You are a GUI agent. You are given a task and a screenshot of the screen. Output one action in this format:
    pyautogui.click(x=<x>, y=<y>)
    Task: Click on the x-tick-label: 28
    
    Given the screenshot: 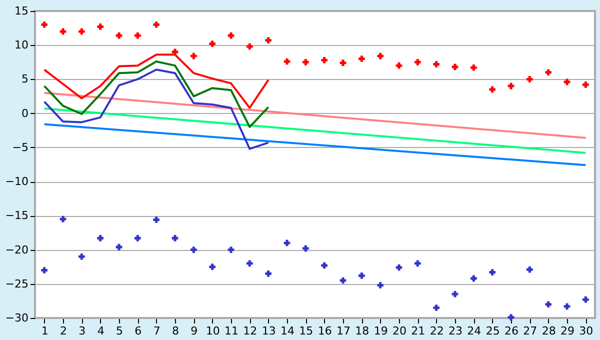 What is the action you would take?
    pyautogui.click(x=549, y=331)
    